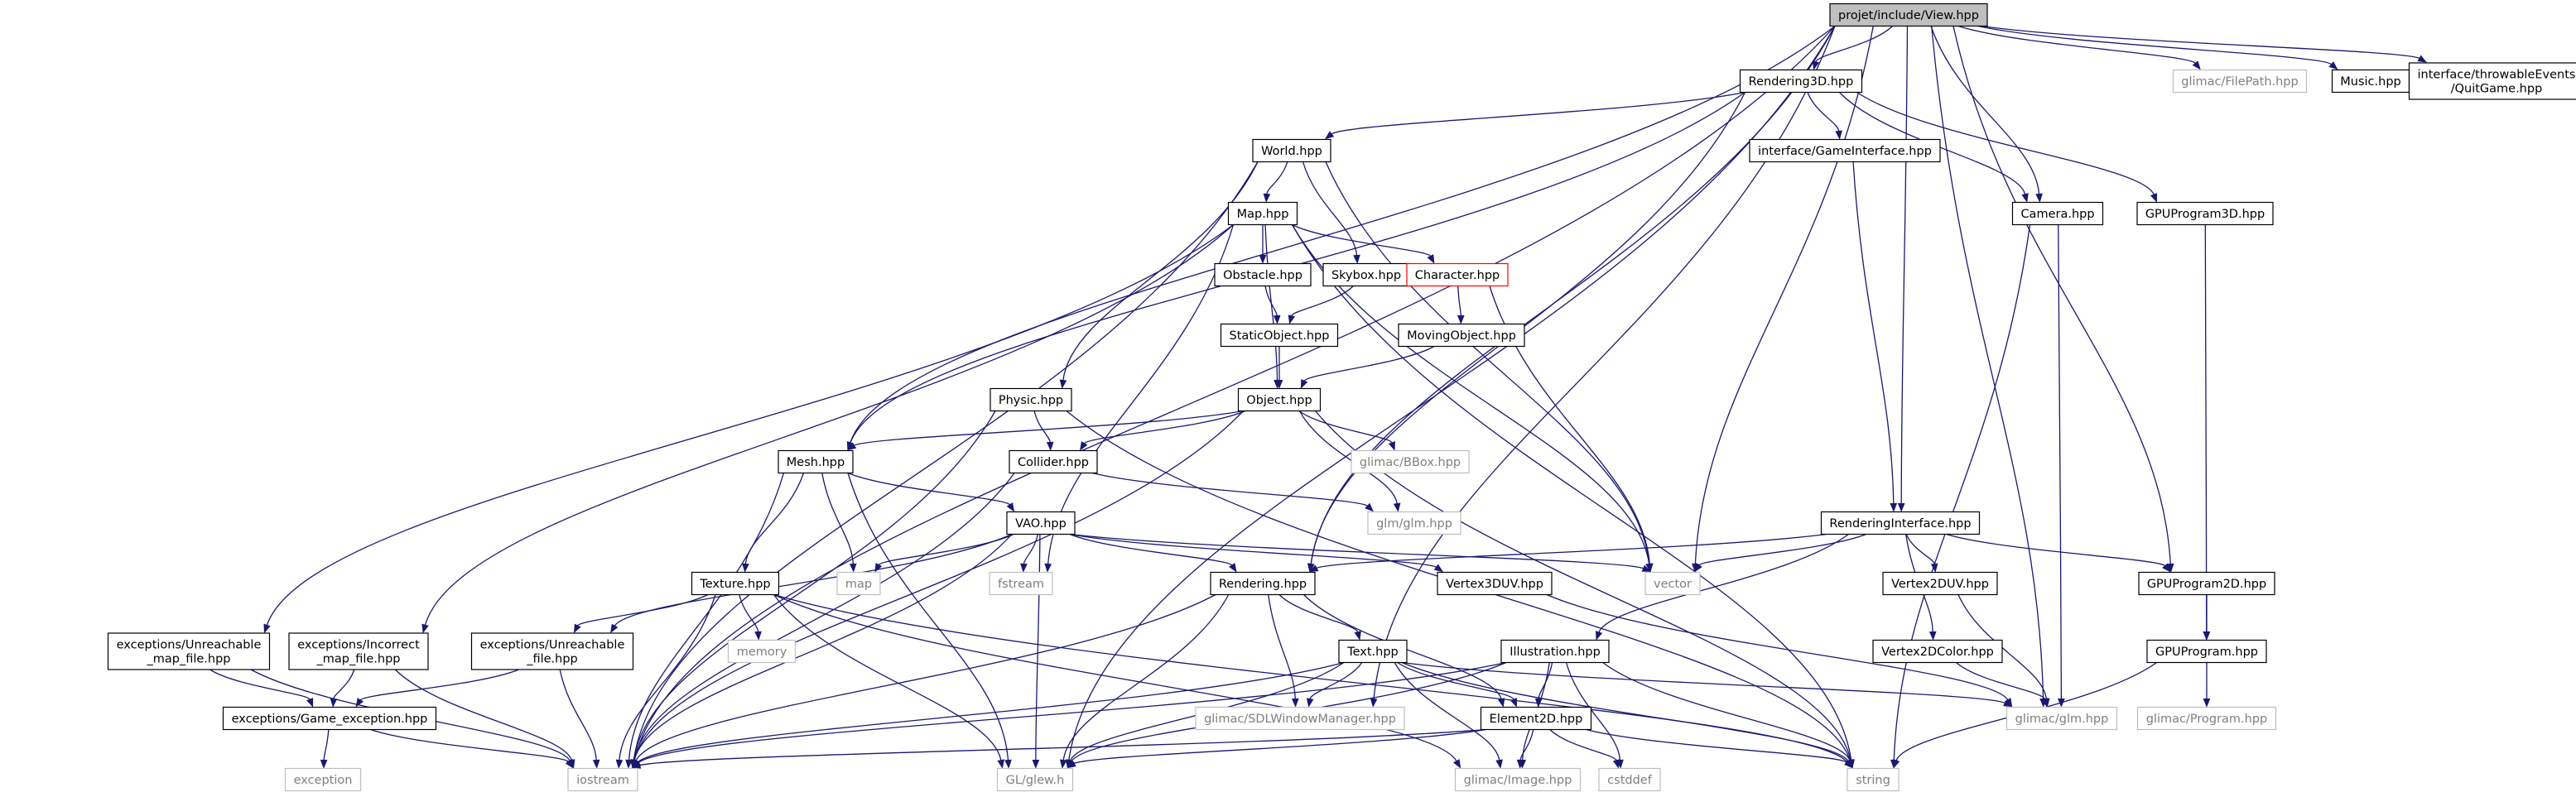  Describe the element at coordinates (1373, 651) in the screenshot. I see `node-text: Text.hpp` at that location.